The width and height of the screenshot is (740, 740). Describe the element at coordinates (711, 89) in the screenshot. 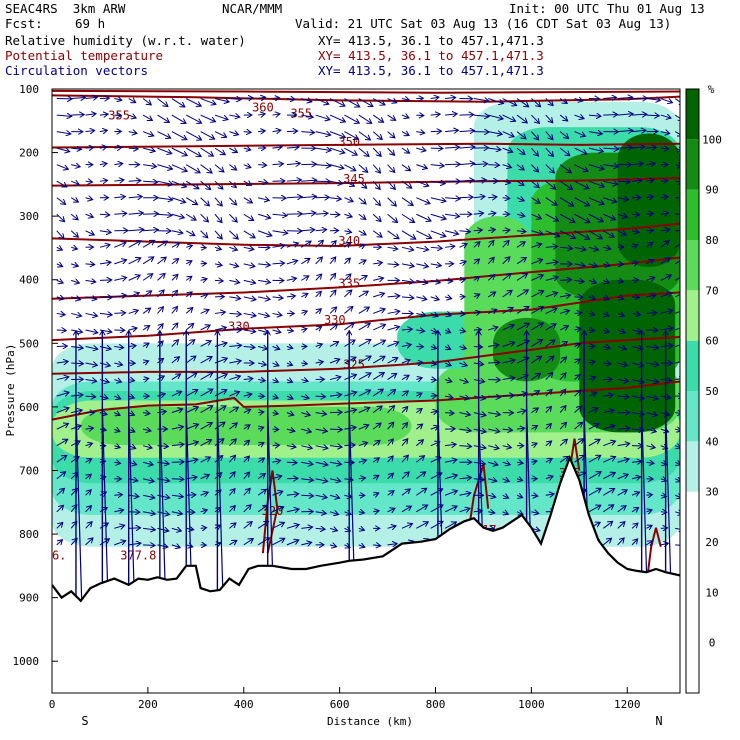

I see `colorbar-unit: %` at that location.